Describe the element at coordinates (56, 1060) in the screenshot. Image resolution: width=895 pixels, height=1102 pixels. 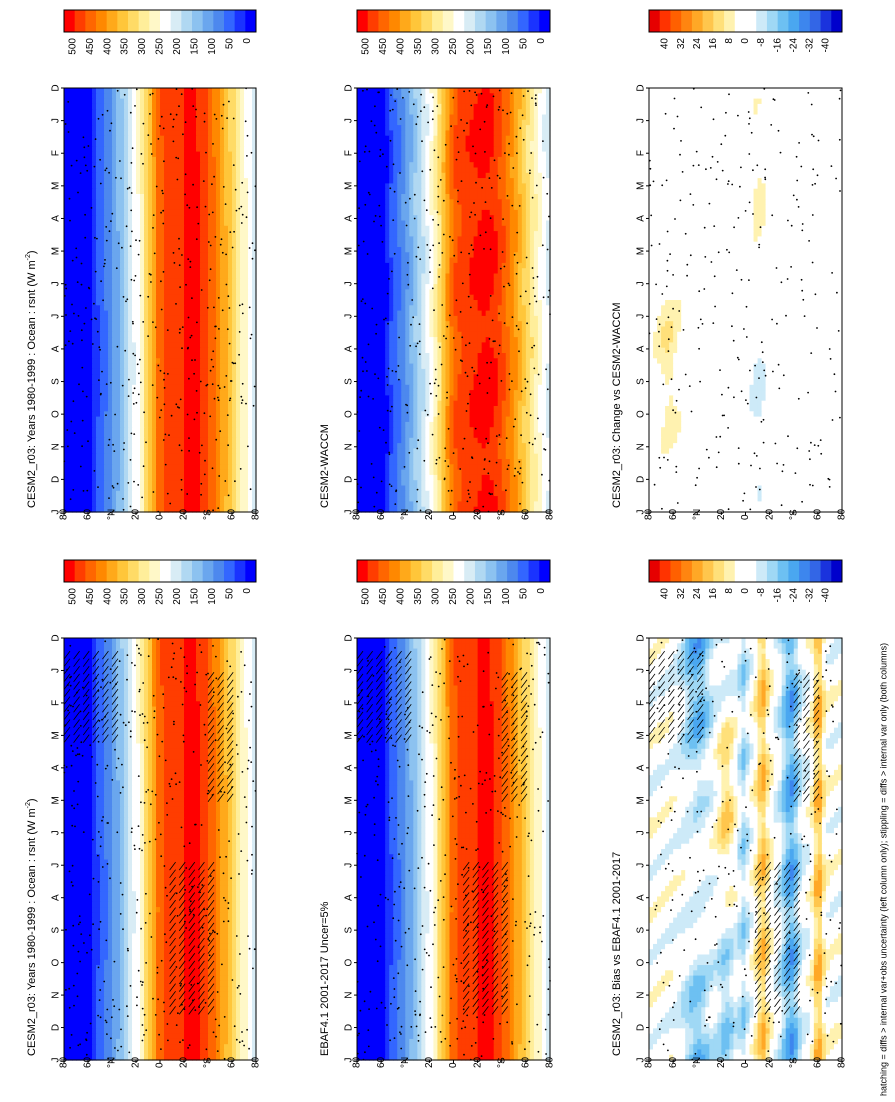
I see `month-tick-label: J` at that location.